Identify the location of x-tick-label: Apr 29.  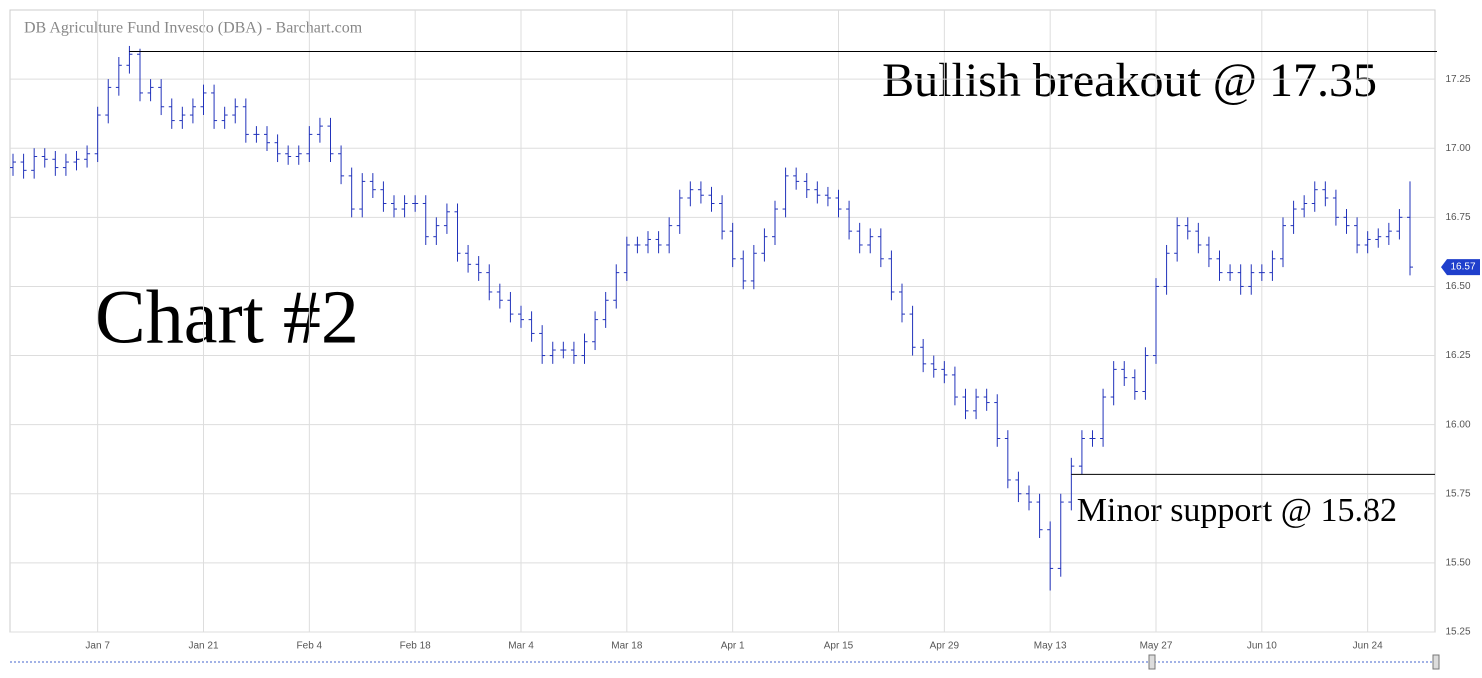
(945, 646).